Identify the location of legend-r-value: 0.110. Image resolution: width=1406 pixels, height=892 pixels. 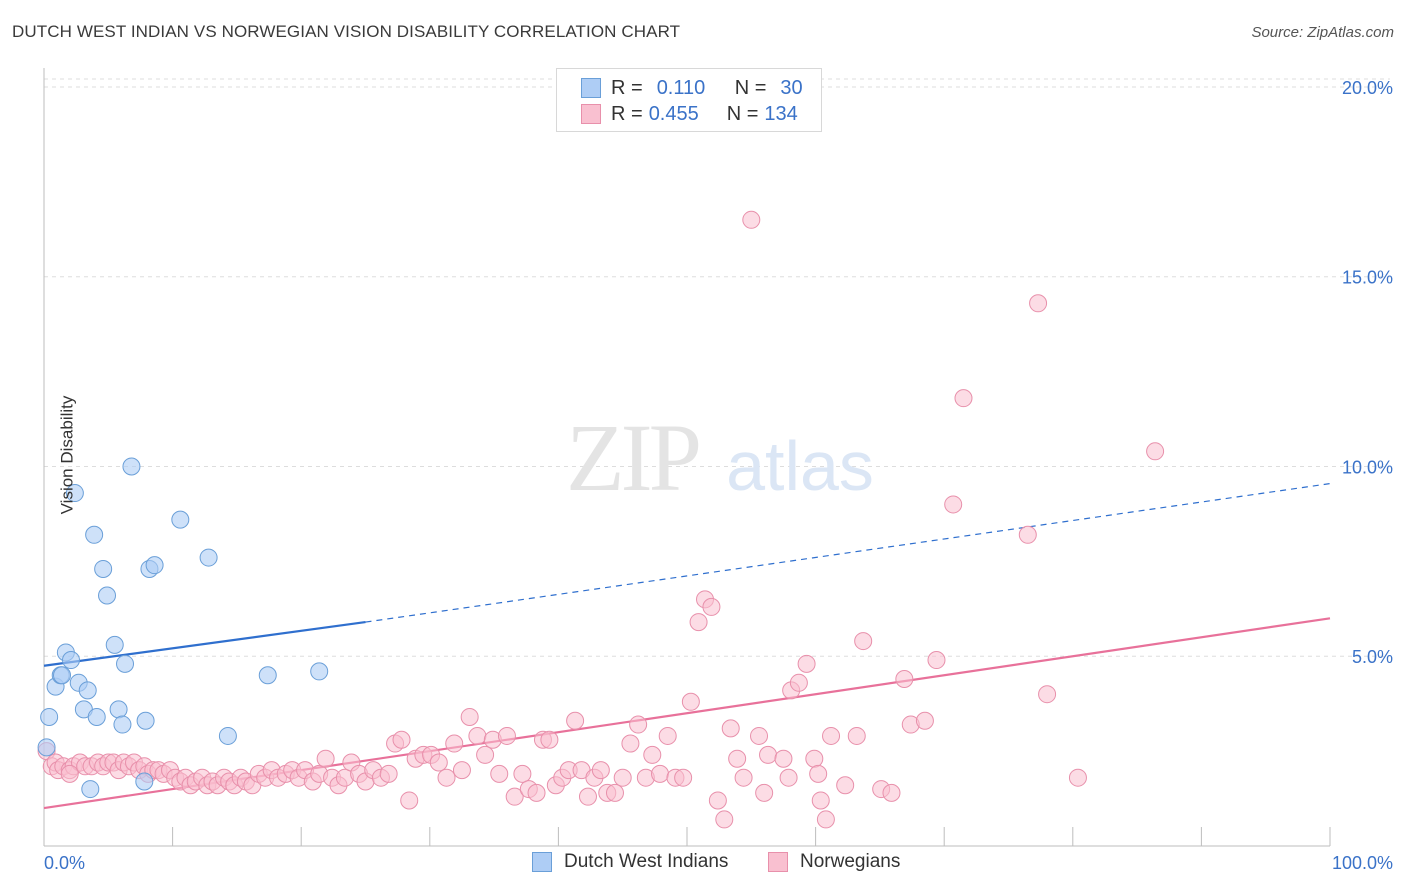
(681, 87).